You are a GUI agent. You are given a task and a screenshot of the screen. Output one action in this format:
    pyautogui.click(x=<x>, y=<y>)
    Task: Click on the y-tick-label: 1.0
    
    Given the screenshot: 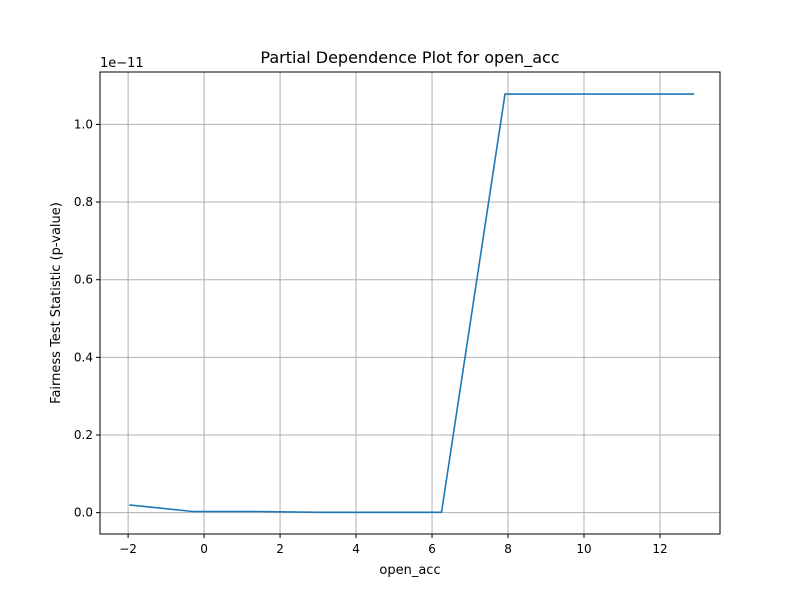 What is the action you would take?
    pyautogui.click(x=83, y=124)
    